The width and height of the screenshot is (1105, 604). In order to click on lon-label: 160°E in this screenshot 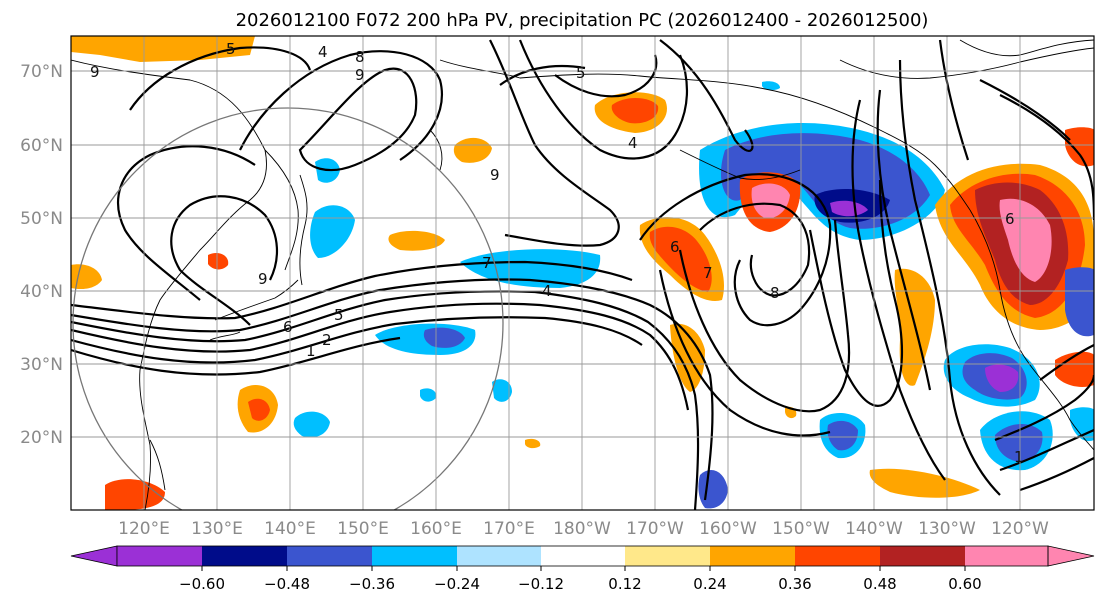, I will do `click(436, 529)`.